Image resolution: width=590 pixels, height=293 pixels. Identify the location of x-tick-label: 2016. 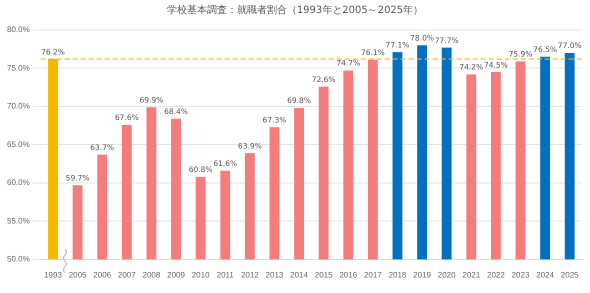
(348, 275).